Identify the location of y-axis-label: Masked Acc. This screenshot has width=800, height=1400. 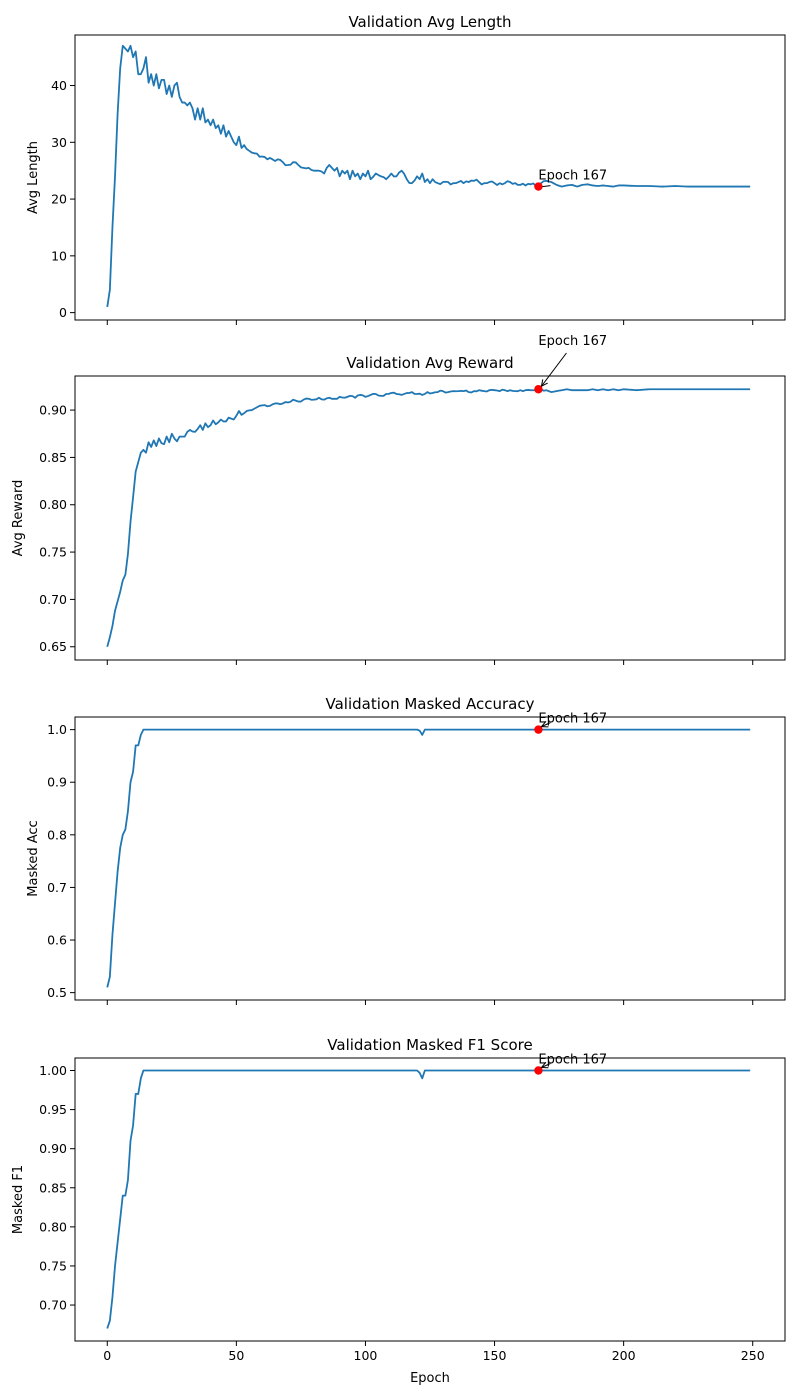
(33, 858).